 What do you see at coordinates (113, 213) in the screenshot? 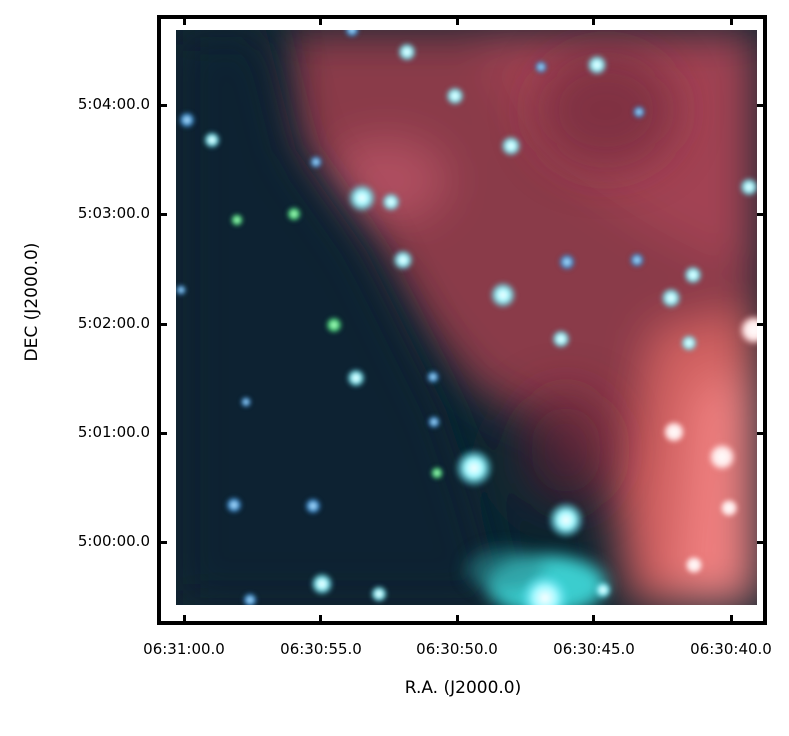
I see `y-tick-label: 5:03:00.0` at bounding box center [113, 213].